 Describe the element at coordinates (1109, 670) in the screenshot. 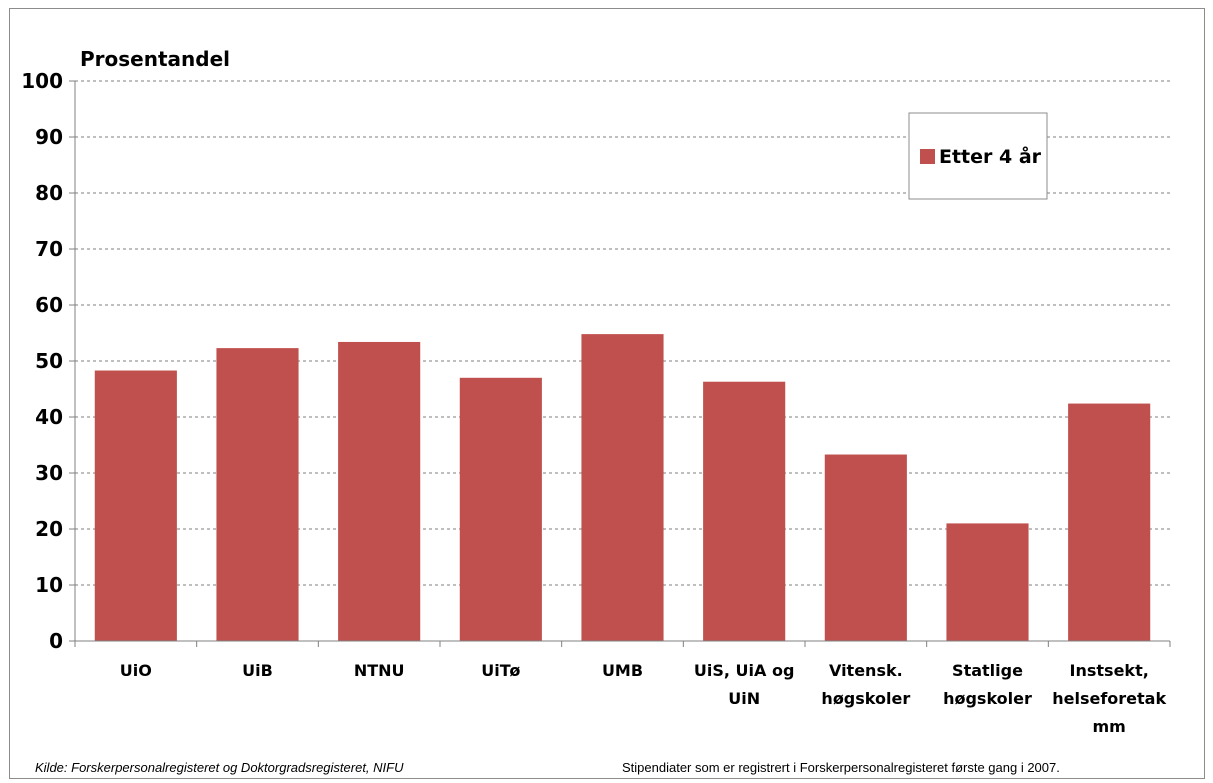

I see `x-tick-label: Instsekt,` at that location.